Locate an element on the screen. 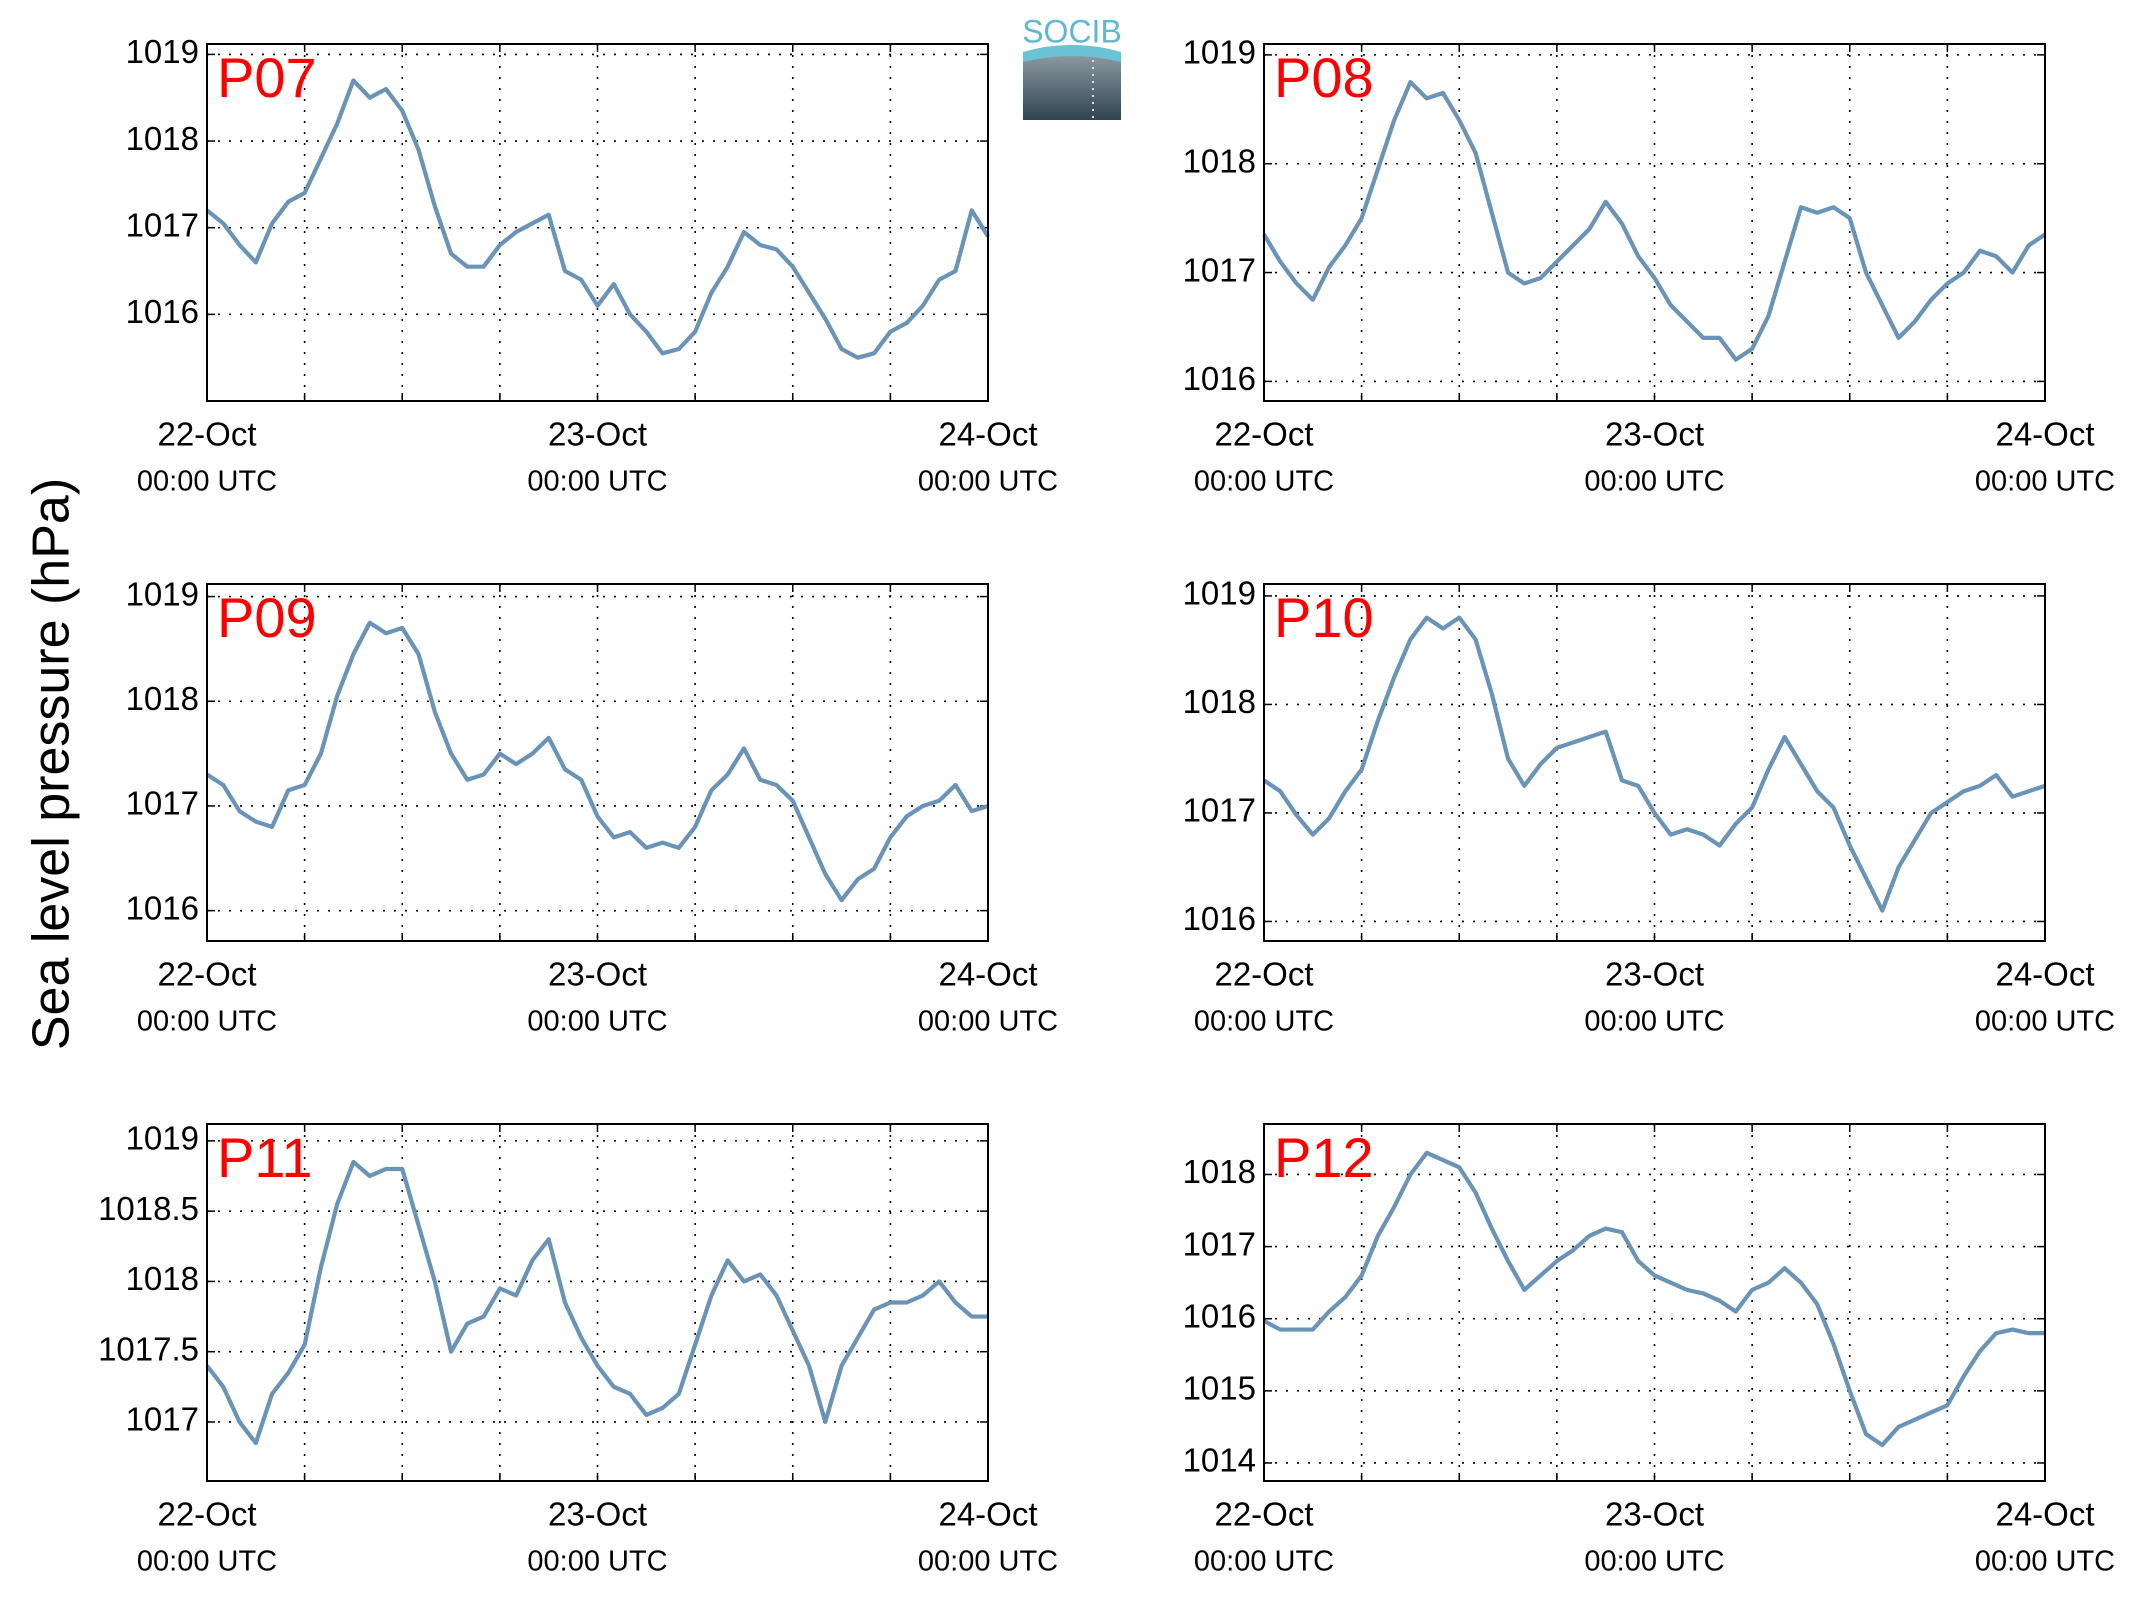 Image resolution: width=2138 pixels, height=1613 pixels. logo-wave is located at coordinates (1072, 53).